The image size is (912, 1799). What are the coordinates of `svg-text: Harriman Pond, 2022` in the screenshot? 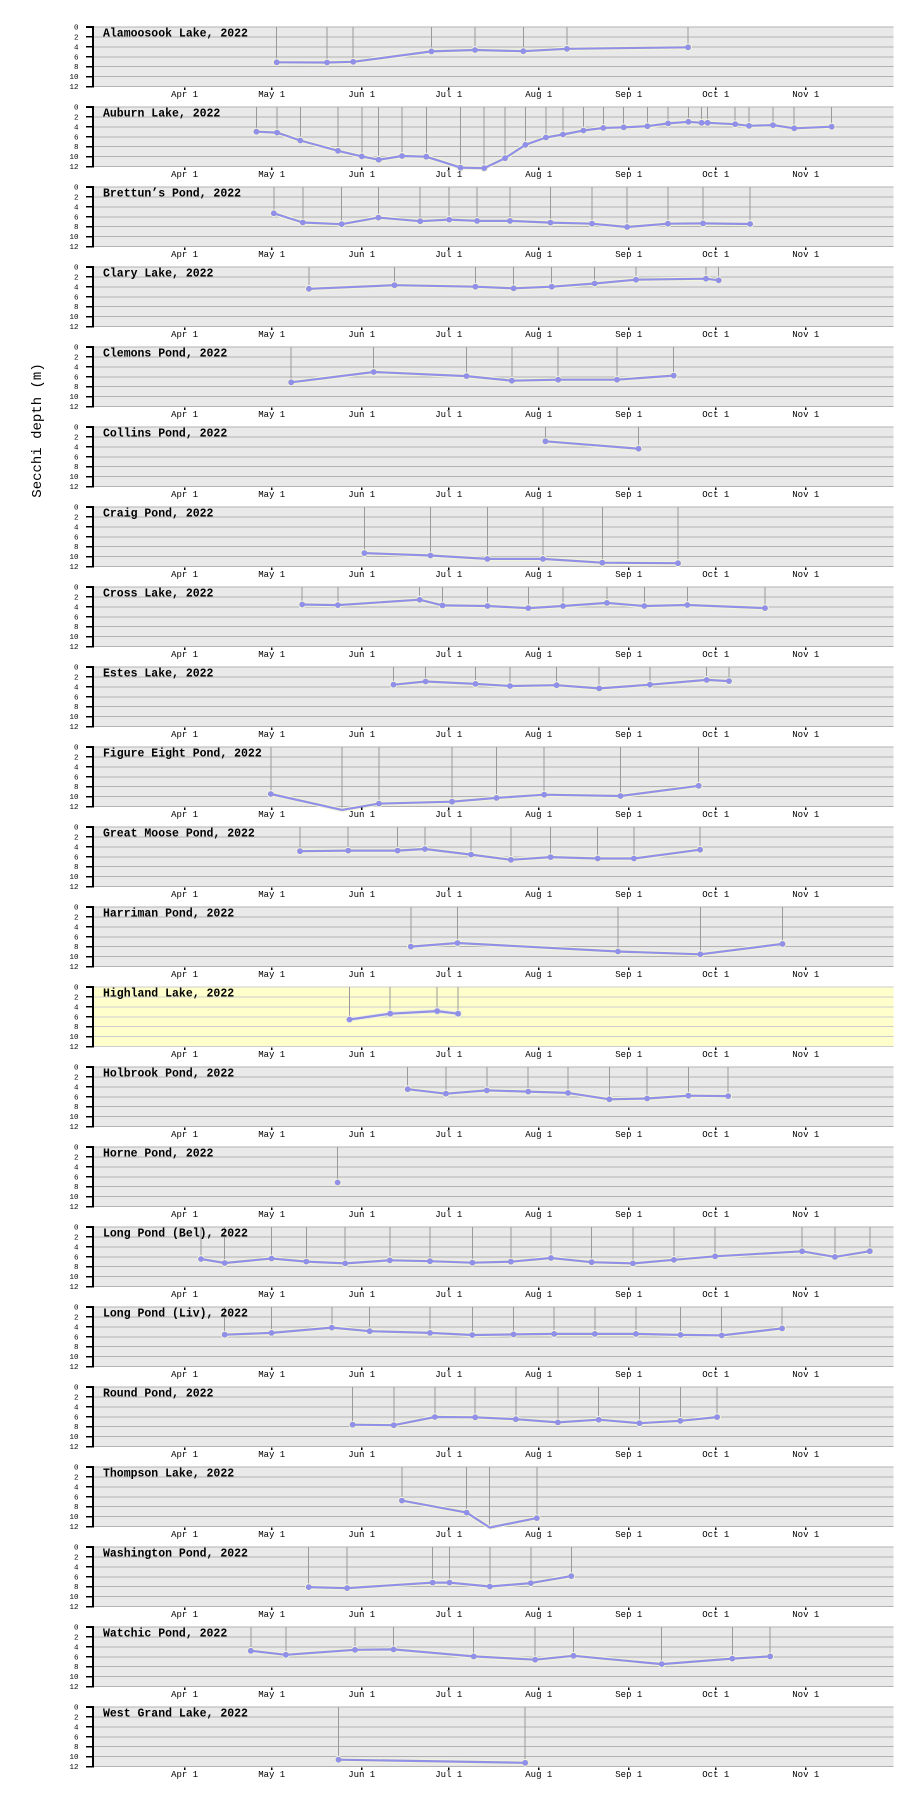 It's located at (168, 914).